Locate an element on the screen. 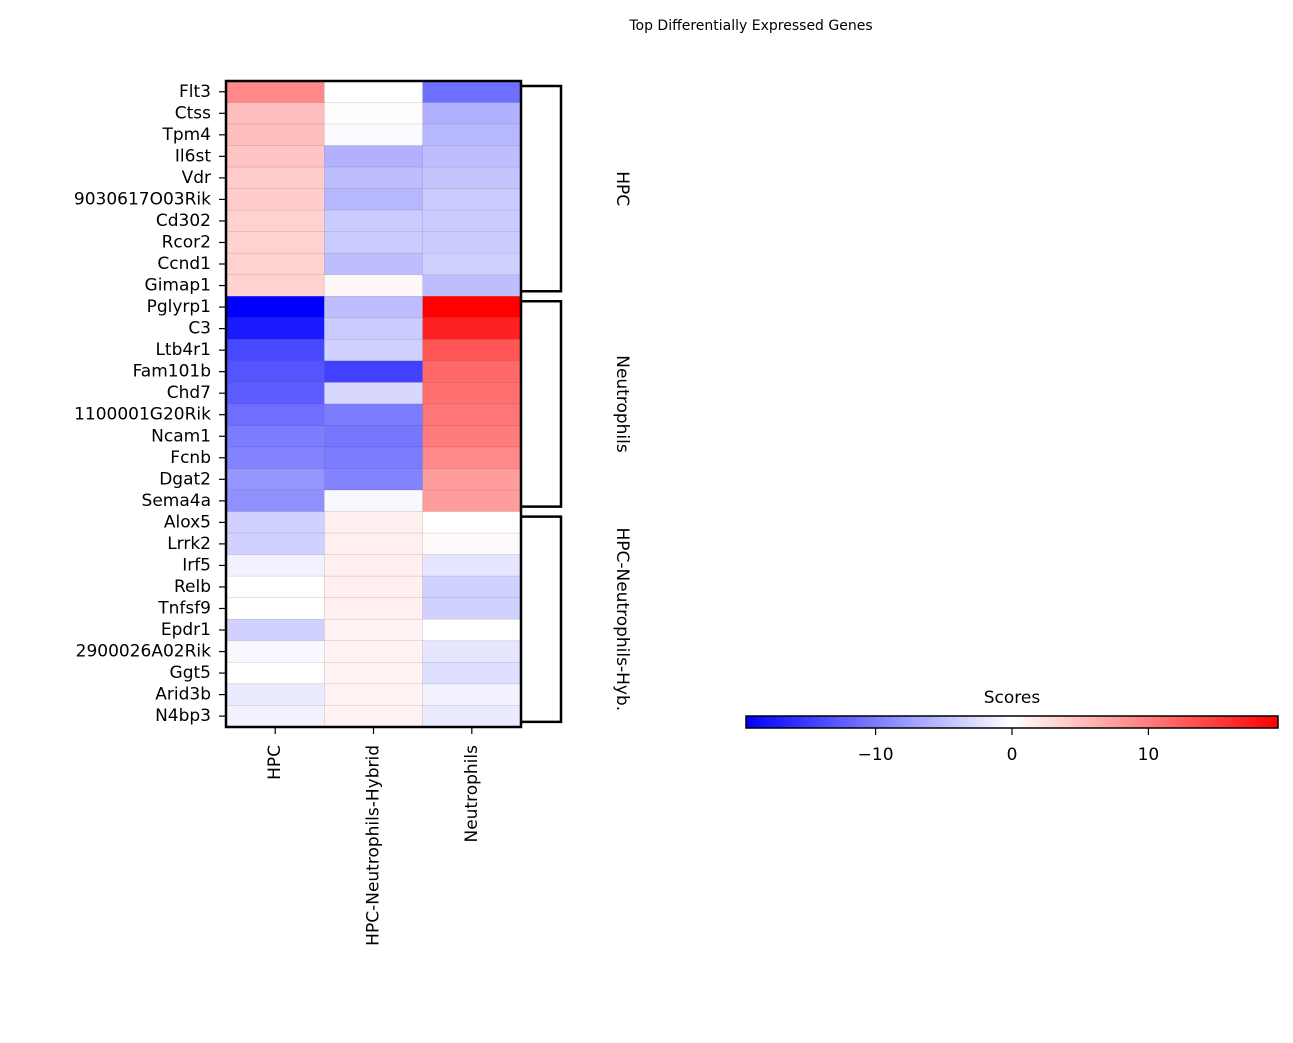 The image size is (1293, 1043). gene-label: Dgat2 is located at coordinates (185, 479).